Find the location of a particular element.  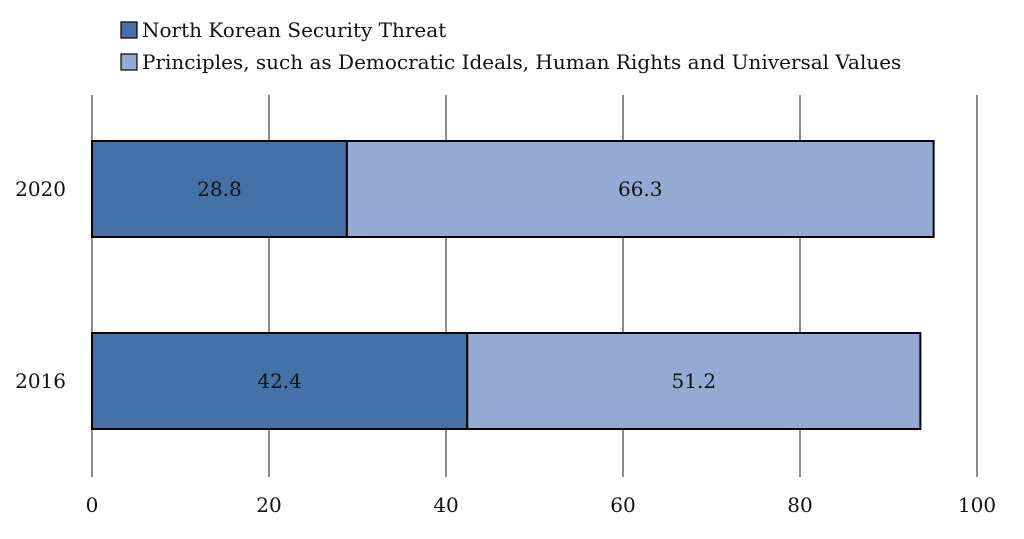

data-label-2020-series-1: 28.8 is located at coordinates (219, 189).